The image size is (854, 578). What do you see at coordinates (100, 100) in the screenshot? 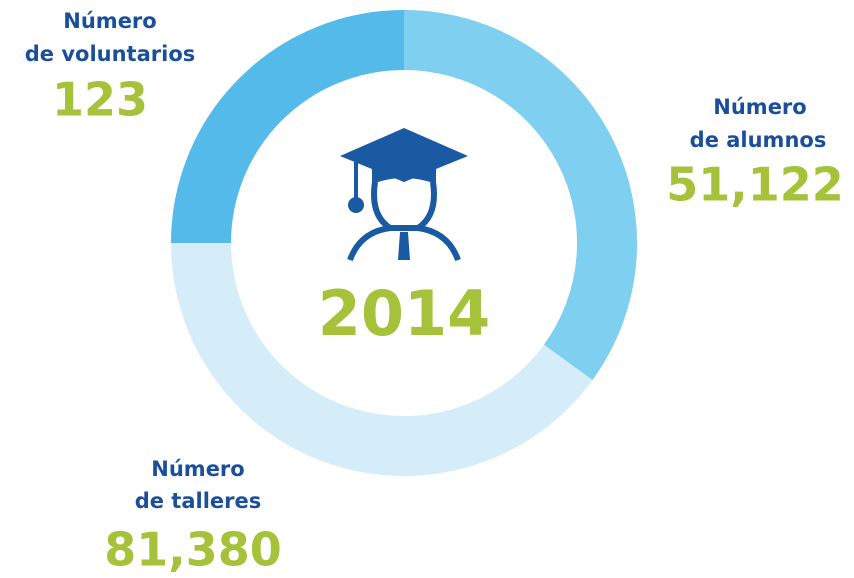
I see `stat-value: 123` at bounding box center [100, 100].